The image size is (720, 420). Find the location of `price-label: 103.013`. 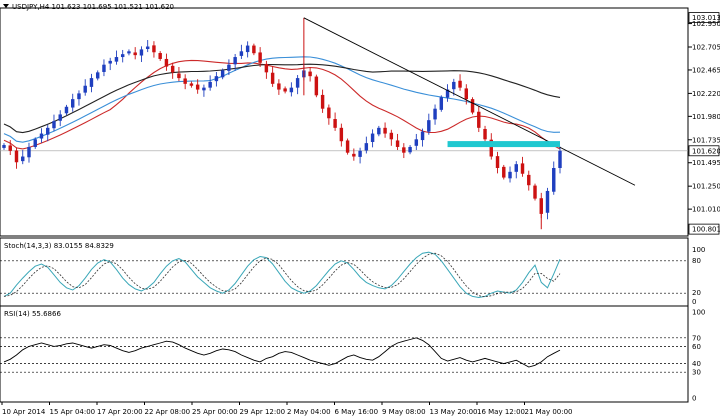

price-label: 103.013 is located at coordinates (706, 18).